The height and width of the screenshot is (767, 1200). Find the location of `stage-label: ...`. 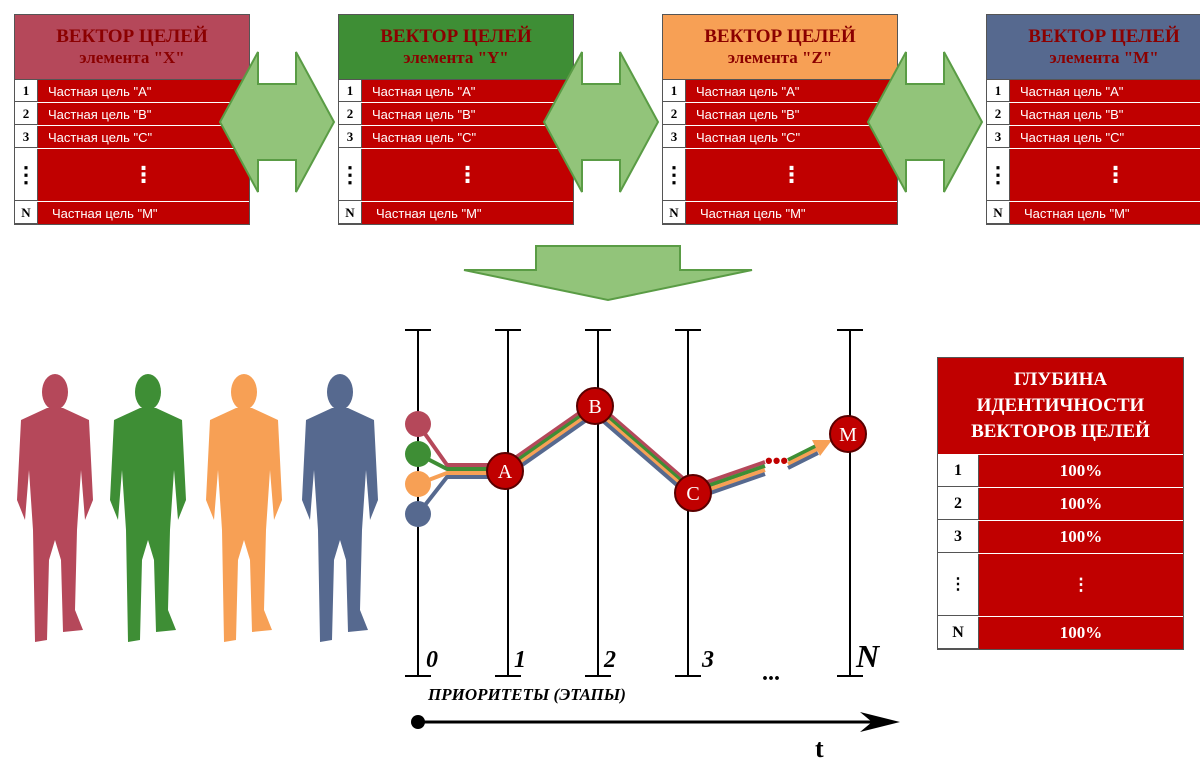

stage-label: ... is located at coordinates (771, 673).